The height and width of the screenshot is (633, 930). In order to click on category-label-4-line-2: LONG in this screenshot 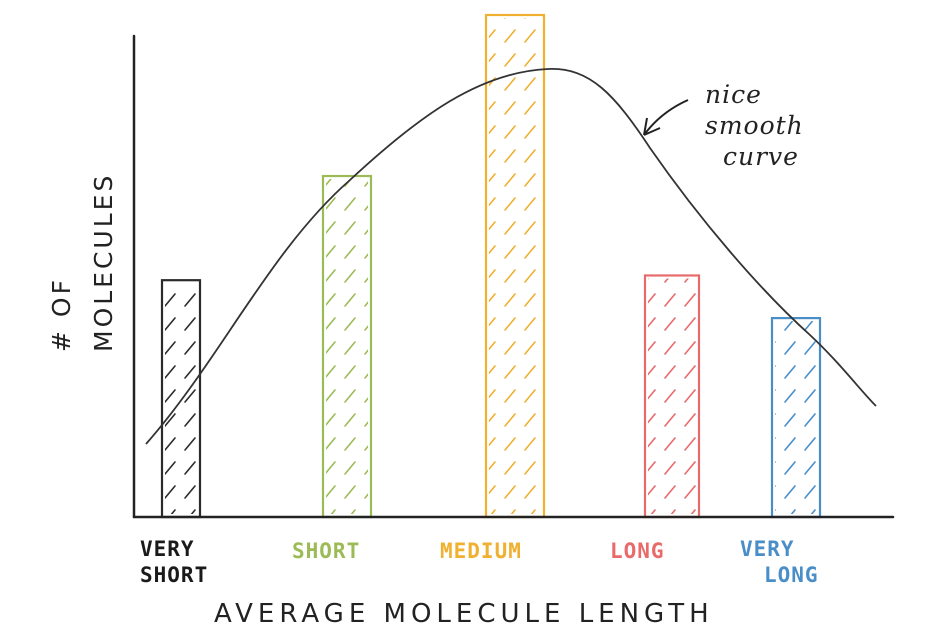, I will do `click(791, 575)`.